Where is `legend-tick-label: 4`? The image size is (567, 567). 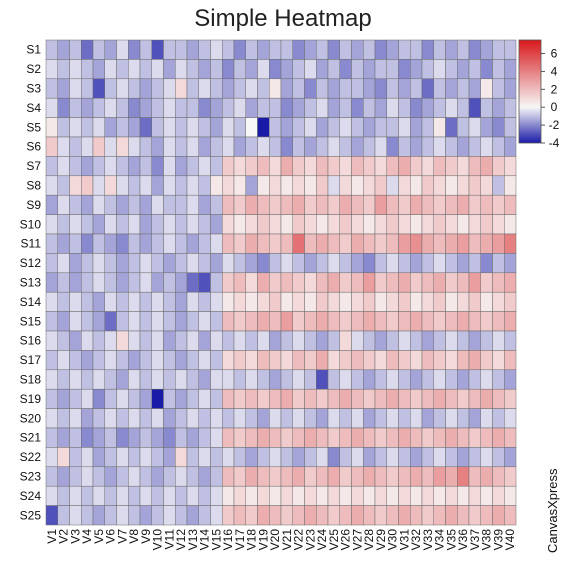
legend-tick-label: 4 is located at coordinates (554, 71).